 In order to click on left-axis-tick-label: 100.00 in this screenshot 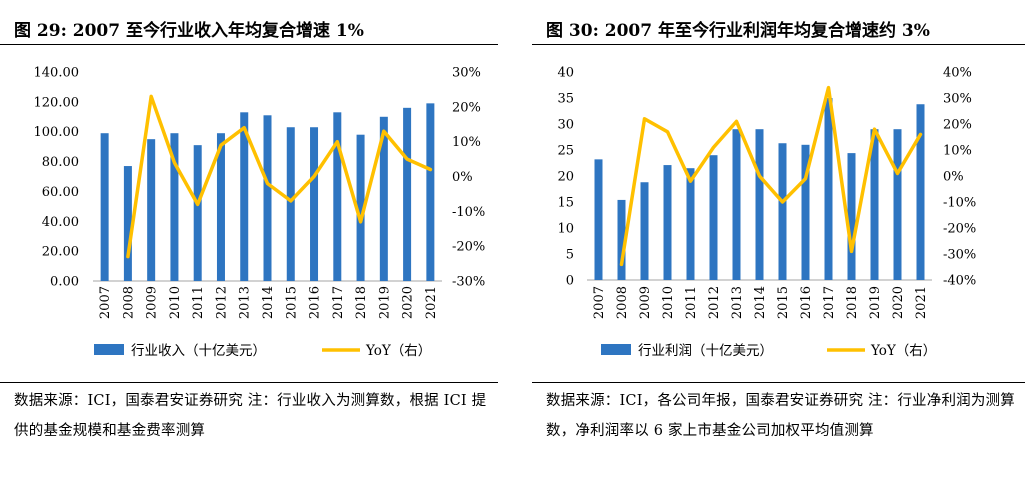, I will do `click(57, 132)`.